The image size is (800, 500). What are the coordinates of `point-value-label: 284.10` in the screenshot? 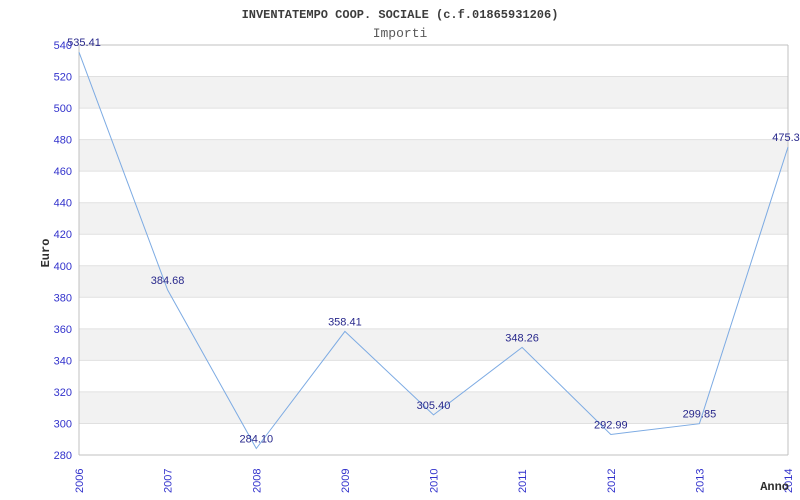 It's located at (256, 440).